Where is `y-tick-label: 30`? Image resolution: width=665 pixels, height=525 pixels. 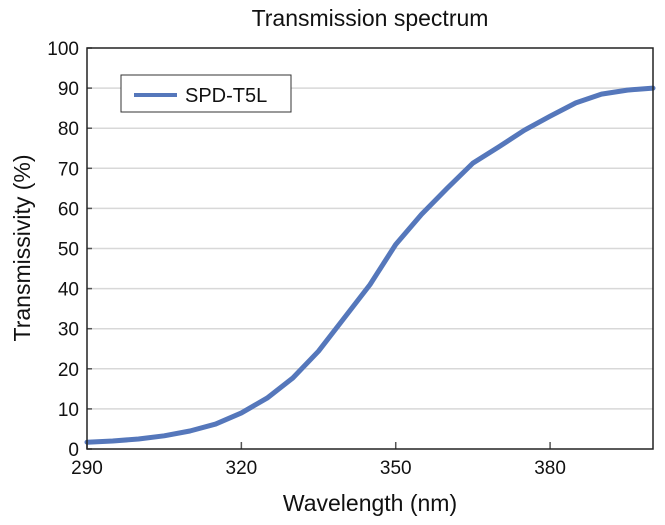 y-tick-label: 30 is located at coordinates (68, 330).